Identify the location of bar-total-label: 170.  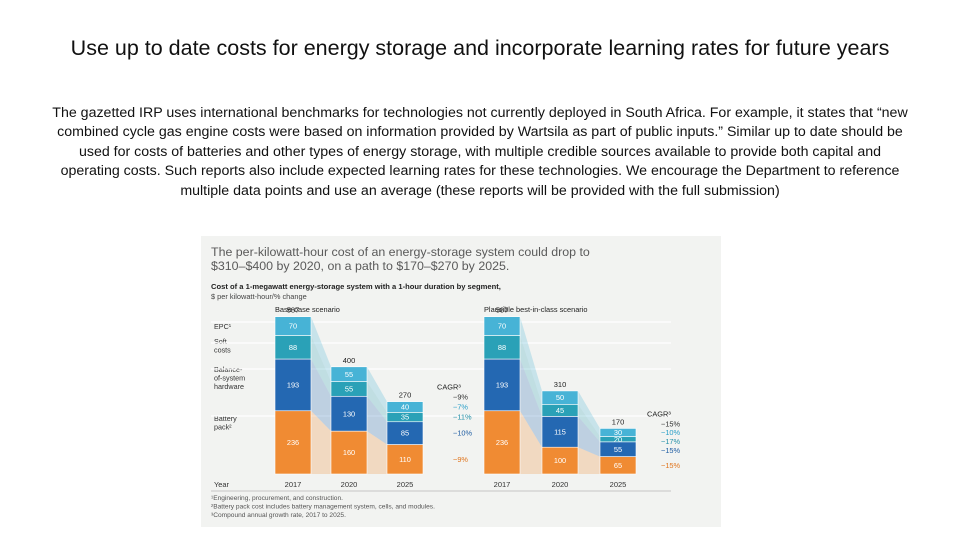
(618, 421).